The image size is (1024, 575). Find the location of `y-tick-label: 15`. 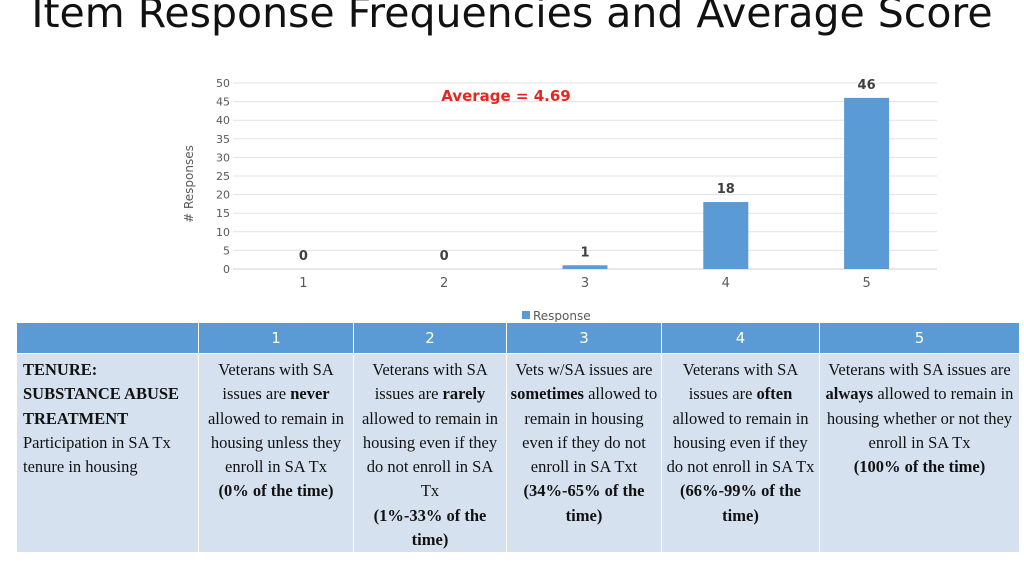

y-tick-label: 15 is located at coordinates (223, 213).